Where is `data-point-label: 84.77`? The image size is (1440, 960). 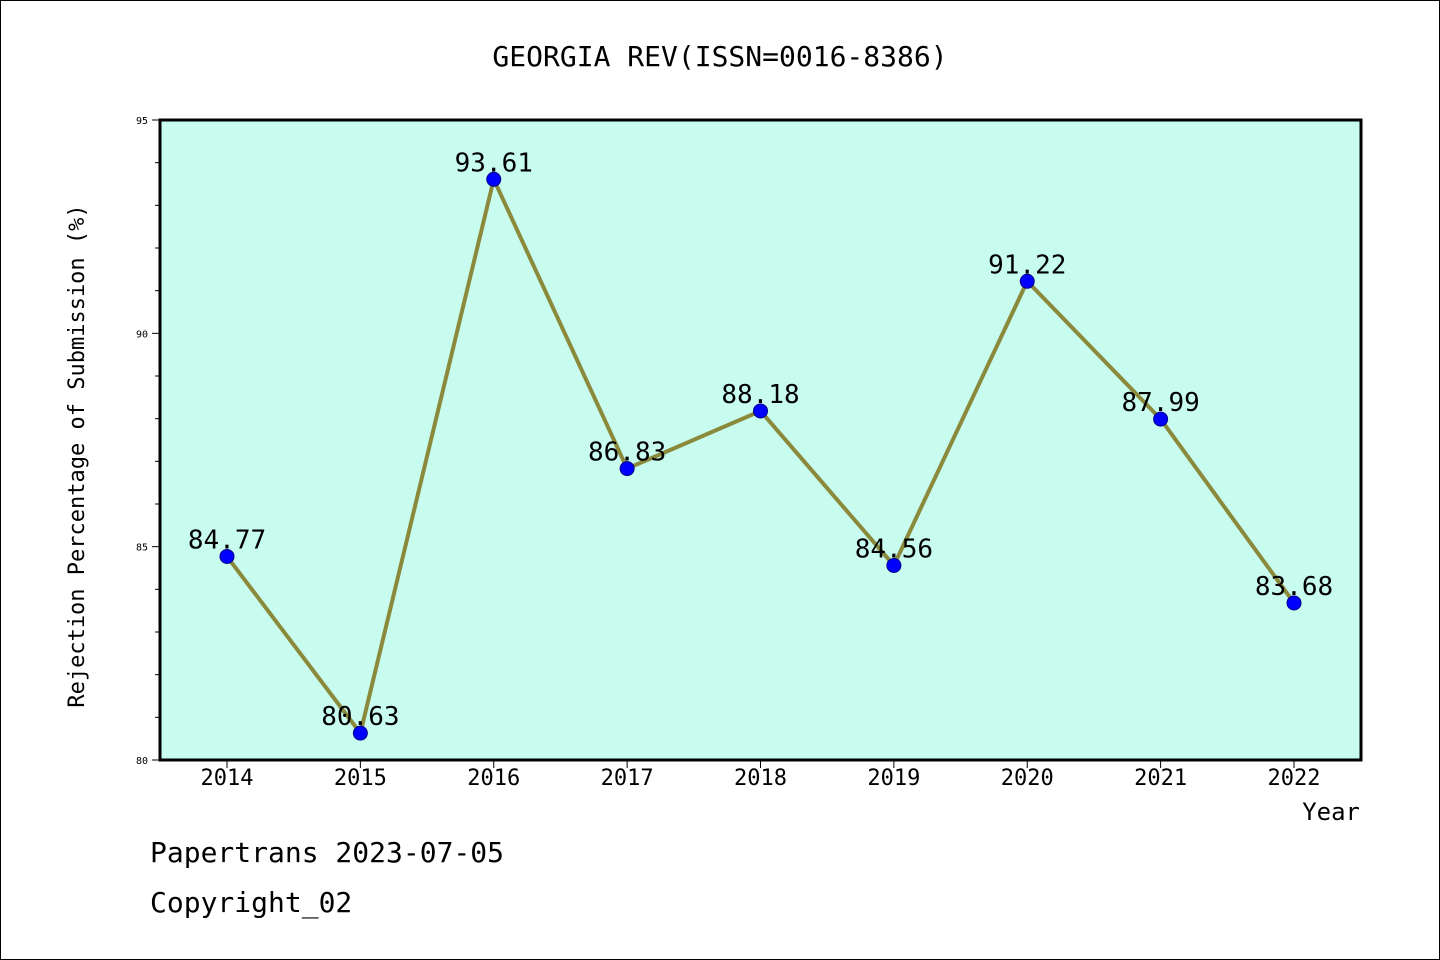 data-point-label: 84.77 is located at coordinates (227, 540).